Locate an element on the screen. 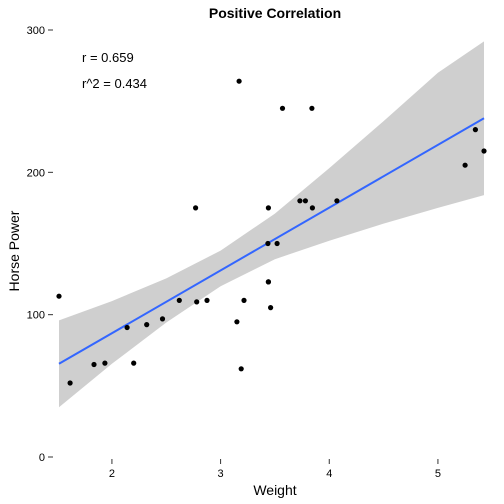  y-axis: 0 100 200 300 is located at coordinates (40, 244).